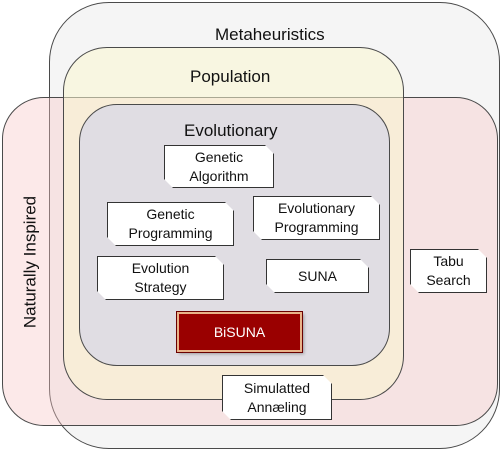  What do you see at coordinates (170, 224) in the screenshot?
I see `genetic-programming-node: Genetic Programming` at bounding box center [170, 224].